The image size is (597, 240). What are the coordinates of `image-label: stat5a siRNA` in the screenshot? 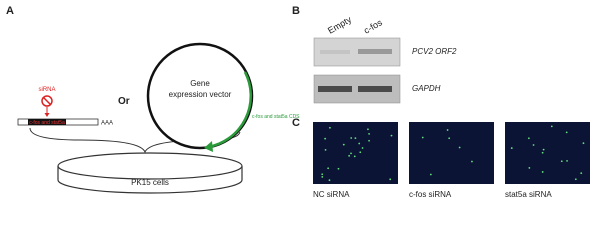 It's located at (528, 194).